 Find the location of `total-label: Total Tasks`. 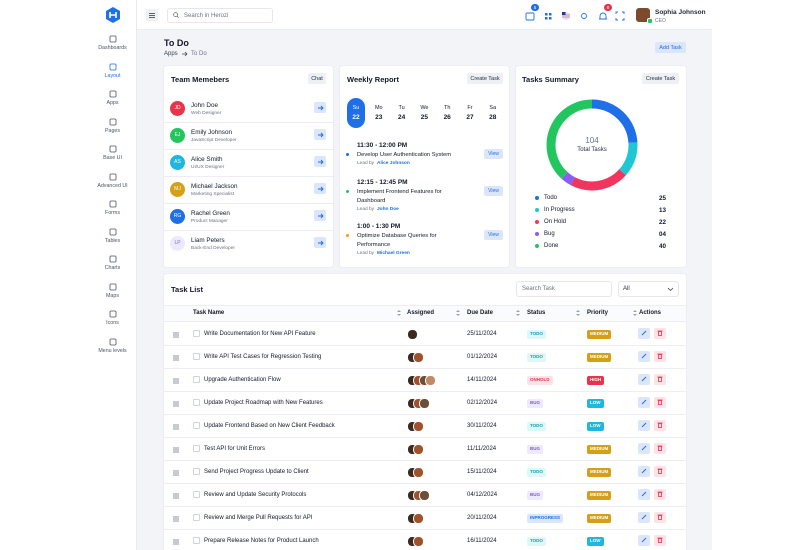

total-label: Total Tasks is located at coordinates (592, 150).